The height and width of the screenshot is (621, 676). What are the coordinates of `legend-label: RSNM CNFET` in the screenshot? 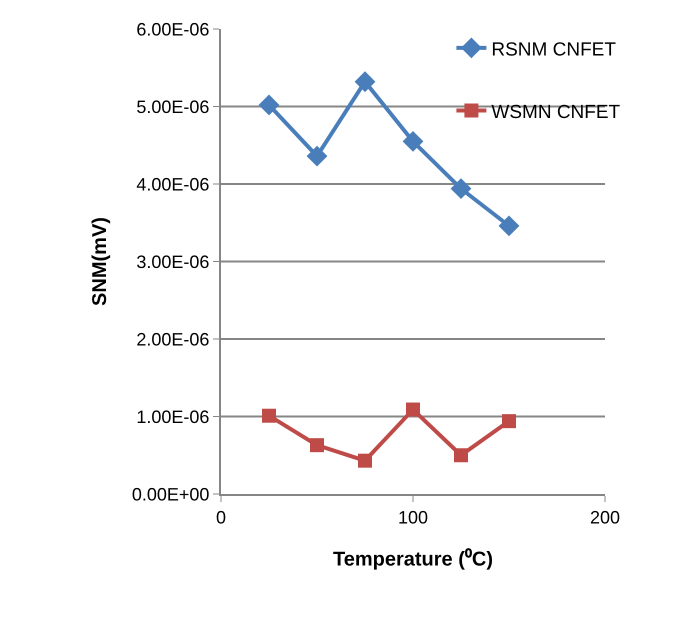 It's located at (553, 49).